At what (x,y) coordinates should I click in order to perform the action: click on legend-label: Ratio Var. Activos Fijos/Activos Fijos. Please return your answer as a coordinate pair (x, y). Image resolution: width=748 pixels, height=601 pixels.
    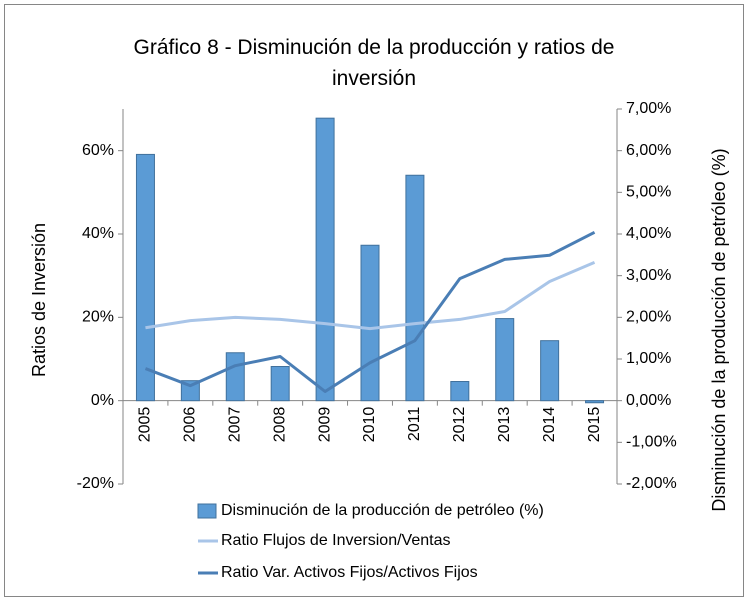
    Looking at the image, I should click on (349, 572).